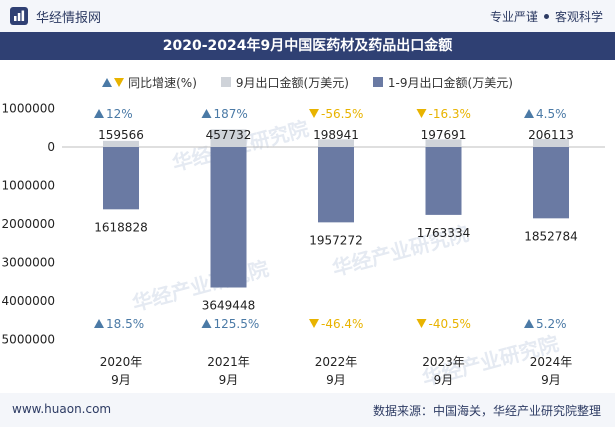 The image size is (615, 427). Describe the element at coordinates (551, 362) in the screenshot. I see `x-tick-label: 2024年` at that location.